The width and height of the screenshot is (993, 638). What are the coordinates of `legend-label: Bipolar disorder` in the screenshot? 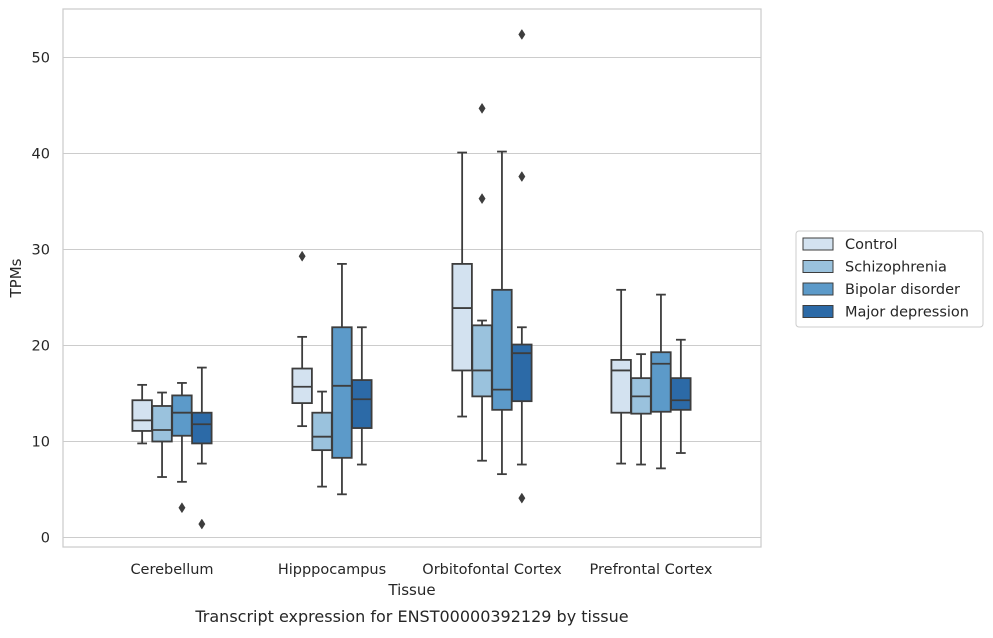 It's located at (902, 290).